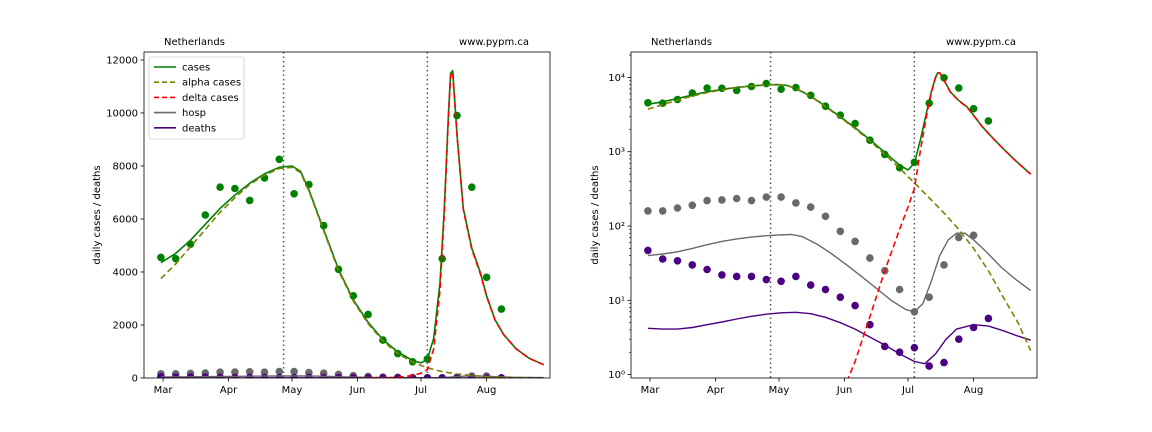 This screenshot has height=432, width=1152. Describe the element at coordinates (125, 166) in the screenshot. I see `y-tick-label: 8000` at that location.